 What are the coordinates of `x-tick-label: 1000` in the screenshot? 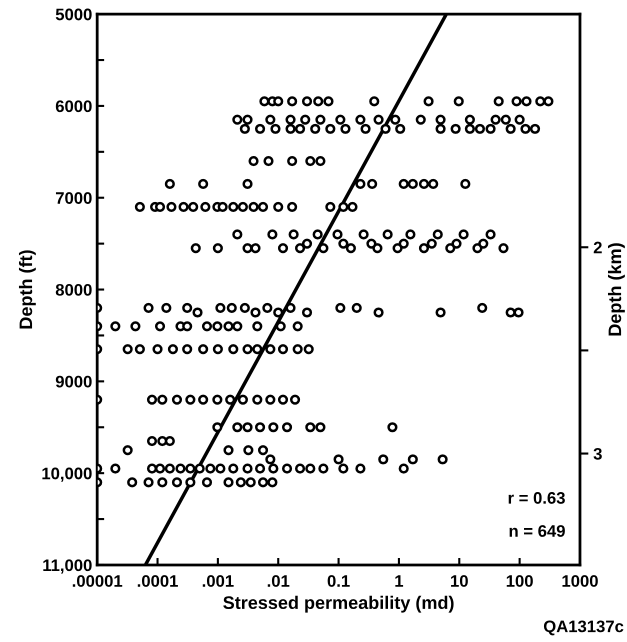 It's located at (580, 581).